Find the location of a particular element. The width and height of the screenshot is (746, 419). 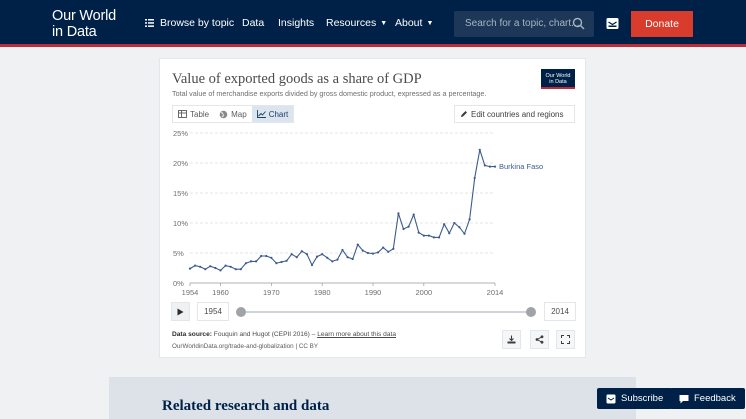

nav-about-menu: About ▼ is located at coordinates (414, 23).